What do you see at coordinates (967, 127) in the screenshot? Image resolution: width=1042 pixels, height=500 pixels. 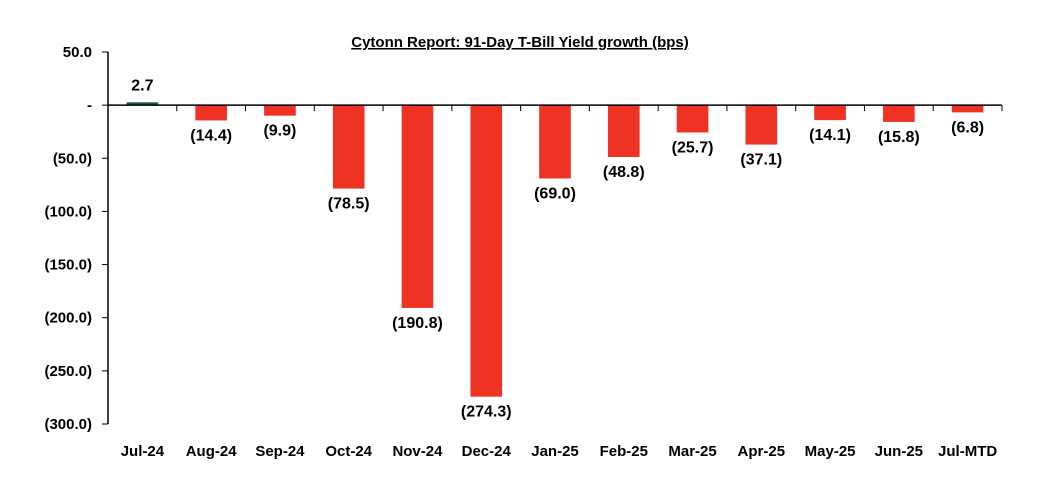 I see `data-label: (6.8)` at bounding box center [967, 127].